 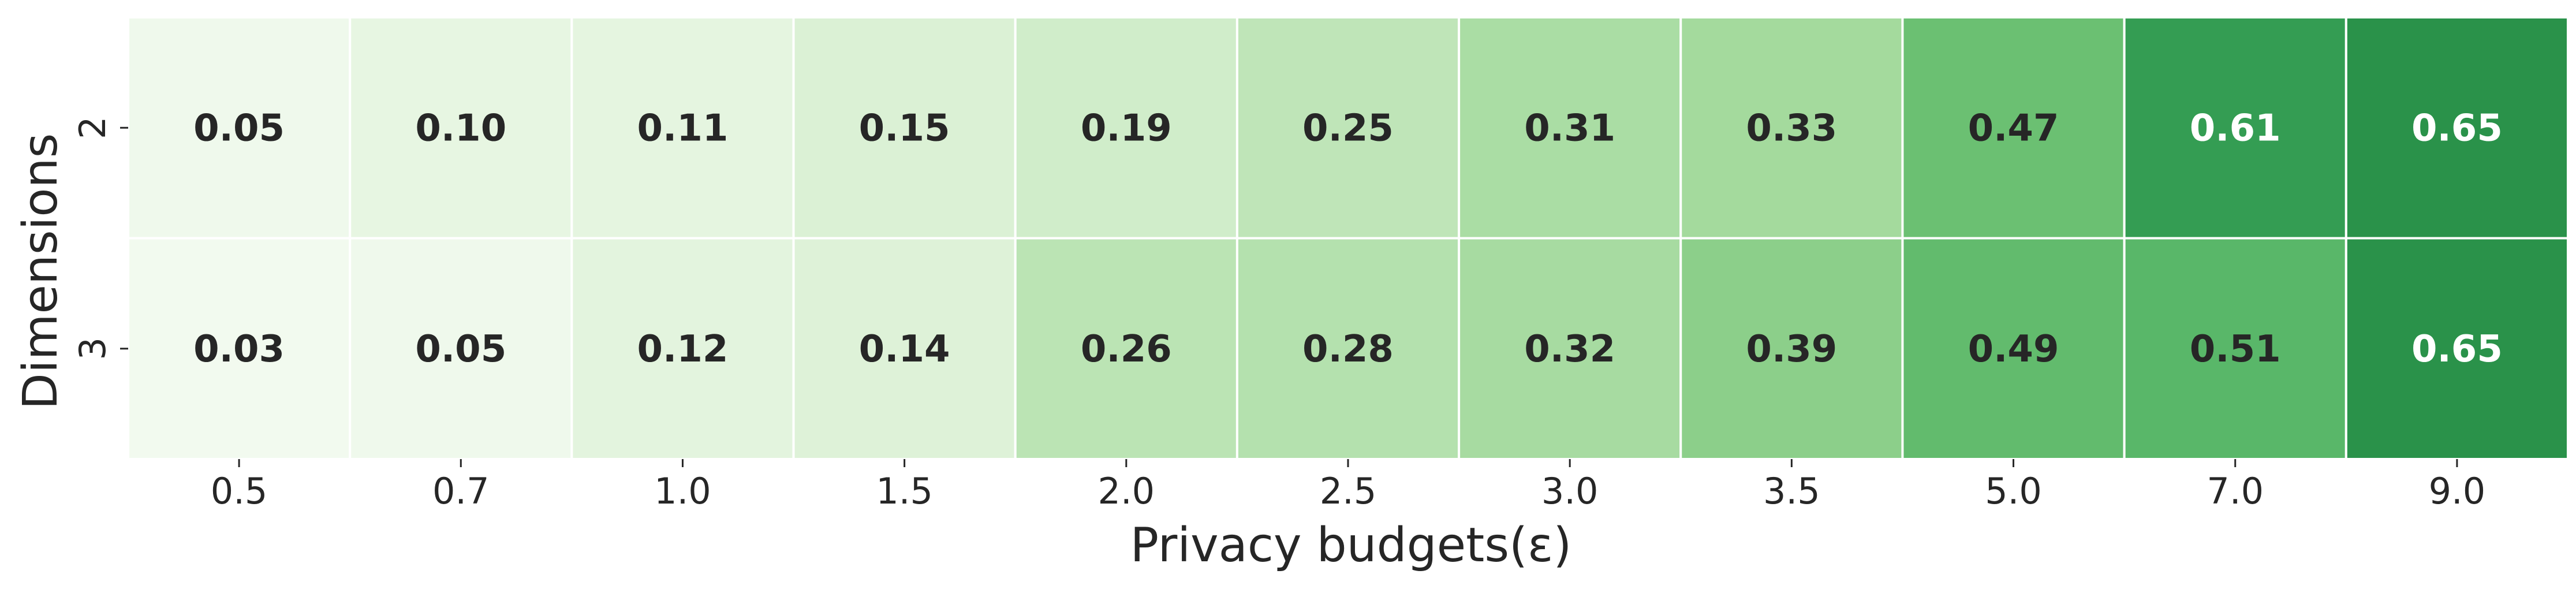 I want to click on x-tick-label: 7.0, so click(x=2235, y=491).